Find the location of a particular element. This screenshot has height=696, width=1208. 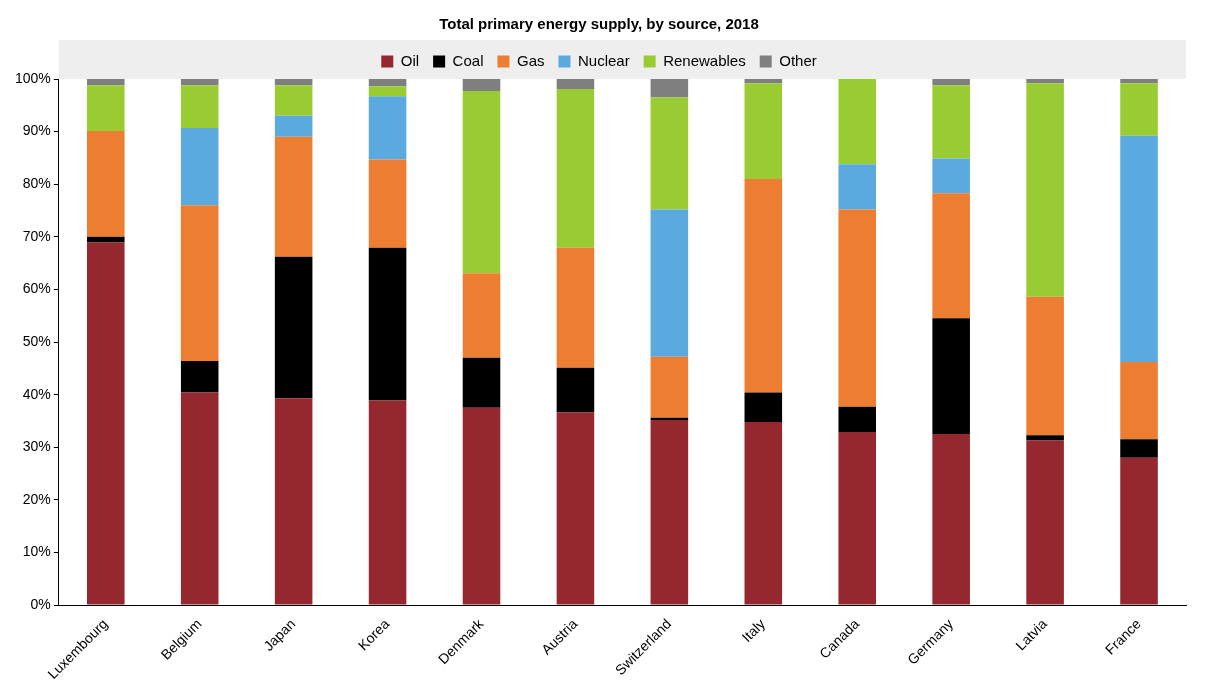

y-tick-label: 10% is located at coordinates (36, 551).